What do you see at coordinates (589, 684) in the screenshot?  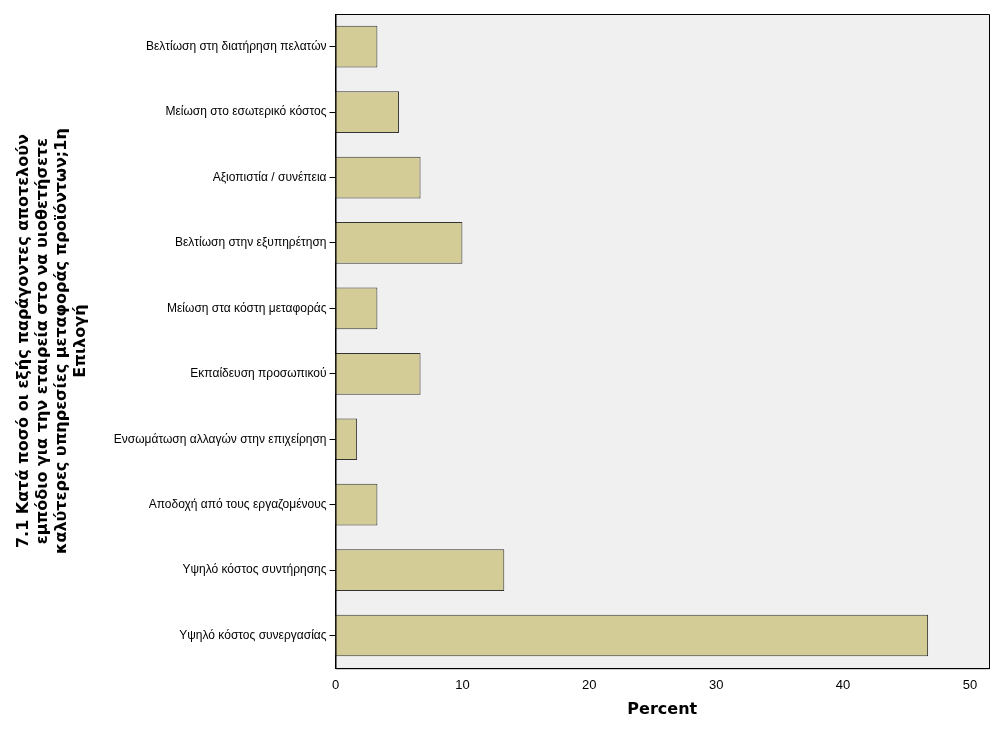 I see `x-tick-label: 20` at bounding box center [589, 684].